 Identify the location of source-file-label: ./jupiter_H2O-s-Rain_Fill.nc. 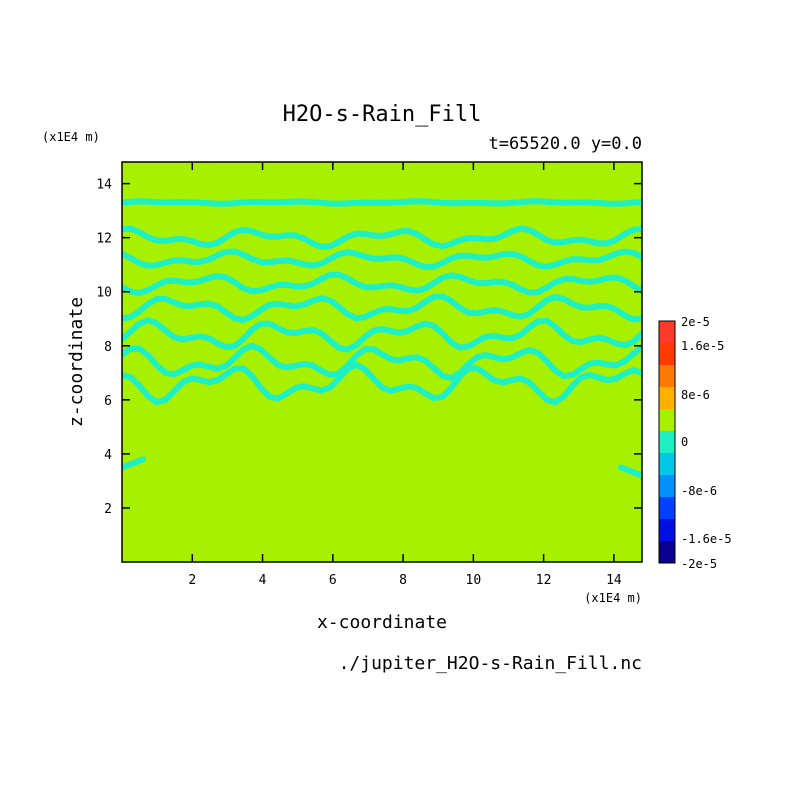
(490, 663).